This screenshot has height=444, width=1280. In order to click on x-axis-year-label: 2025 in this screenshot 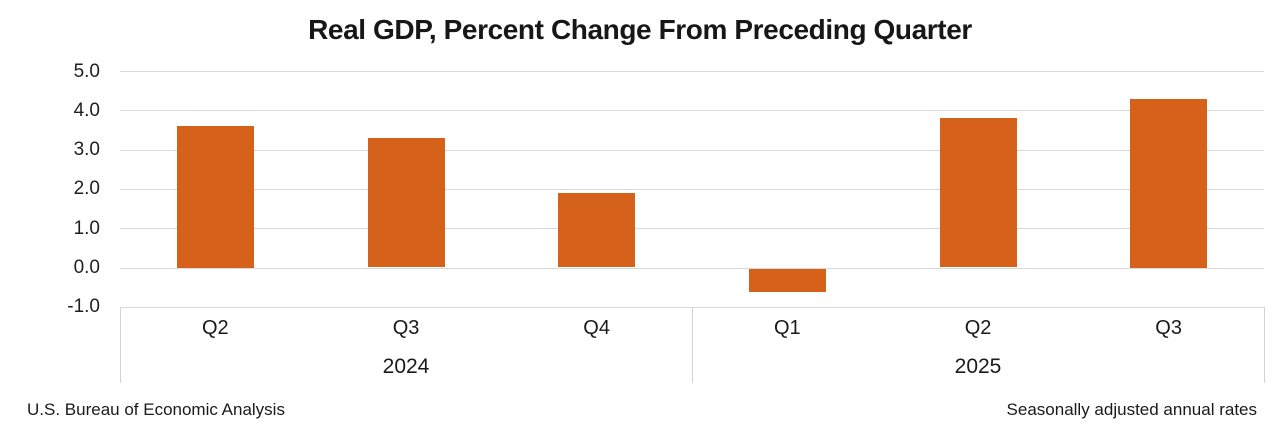, I will do `click(978, 366)`.